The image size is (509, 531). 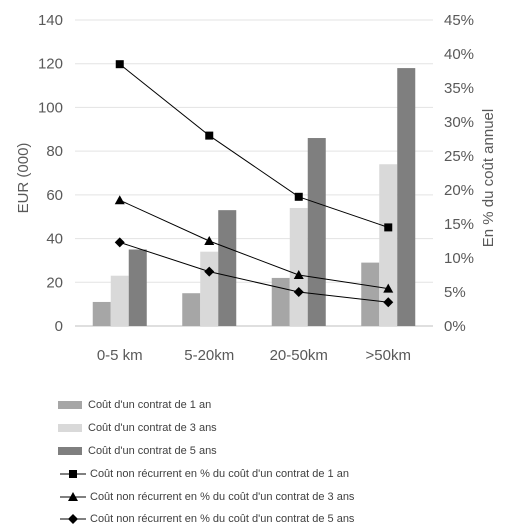 What do you see at coordinates (459, 54) in the screenshot?
I see `y2-tick-label: 40%` at bounding box center [459, 54].